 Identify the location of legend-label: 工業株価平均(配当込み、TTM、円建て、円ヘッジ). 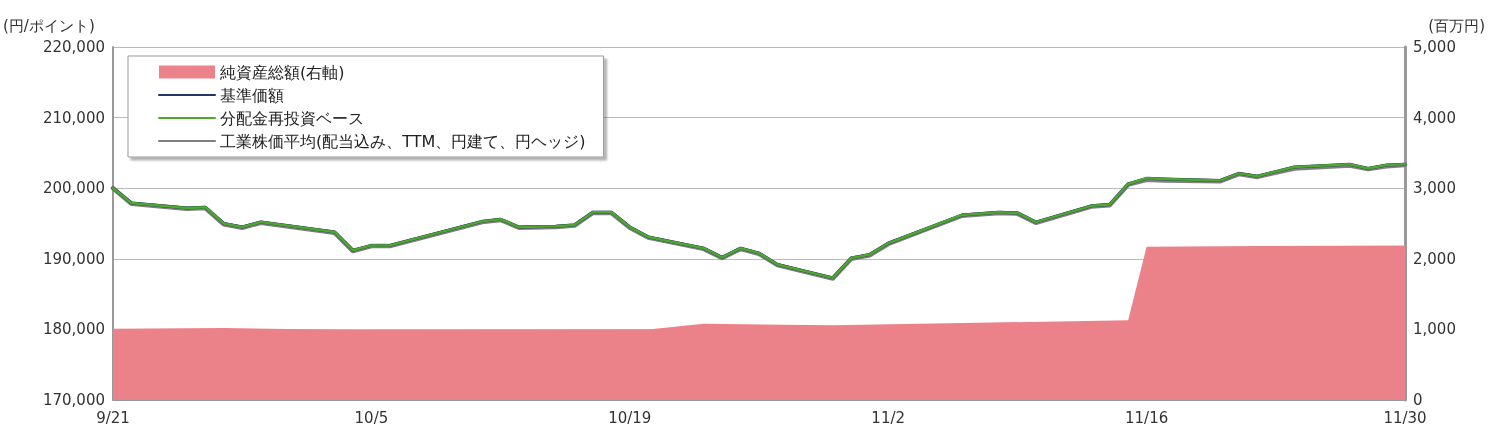
(403, 141).